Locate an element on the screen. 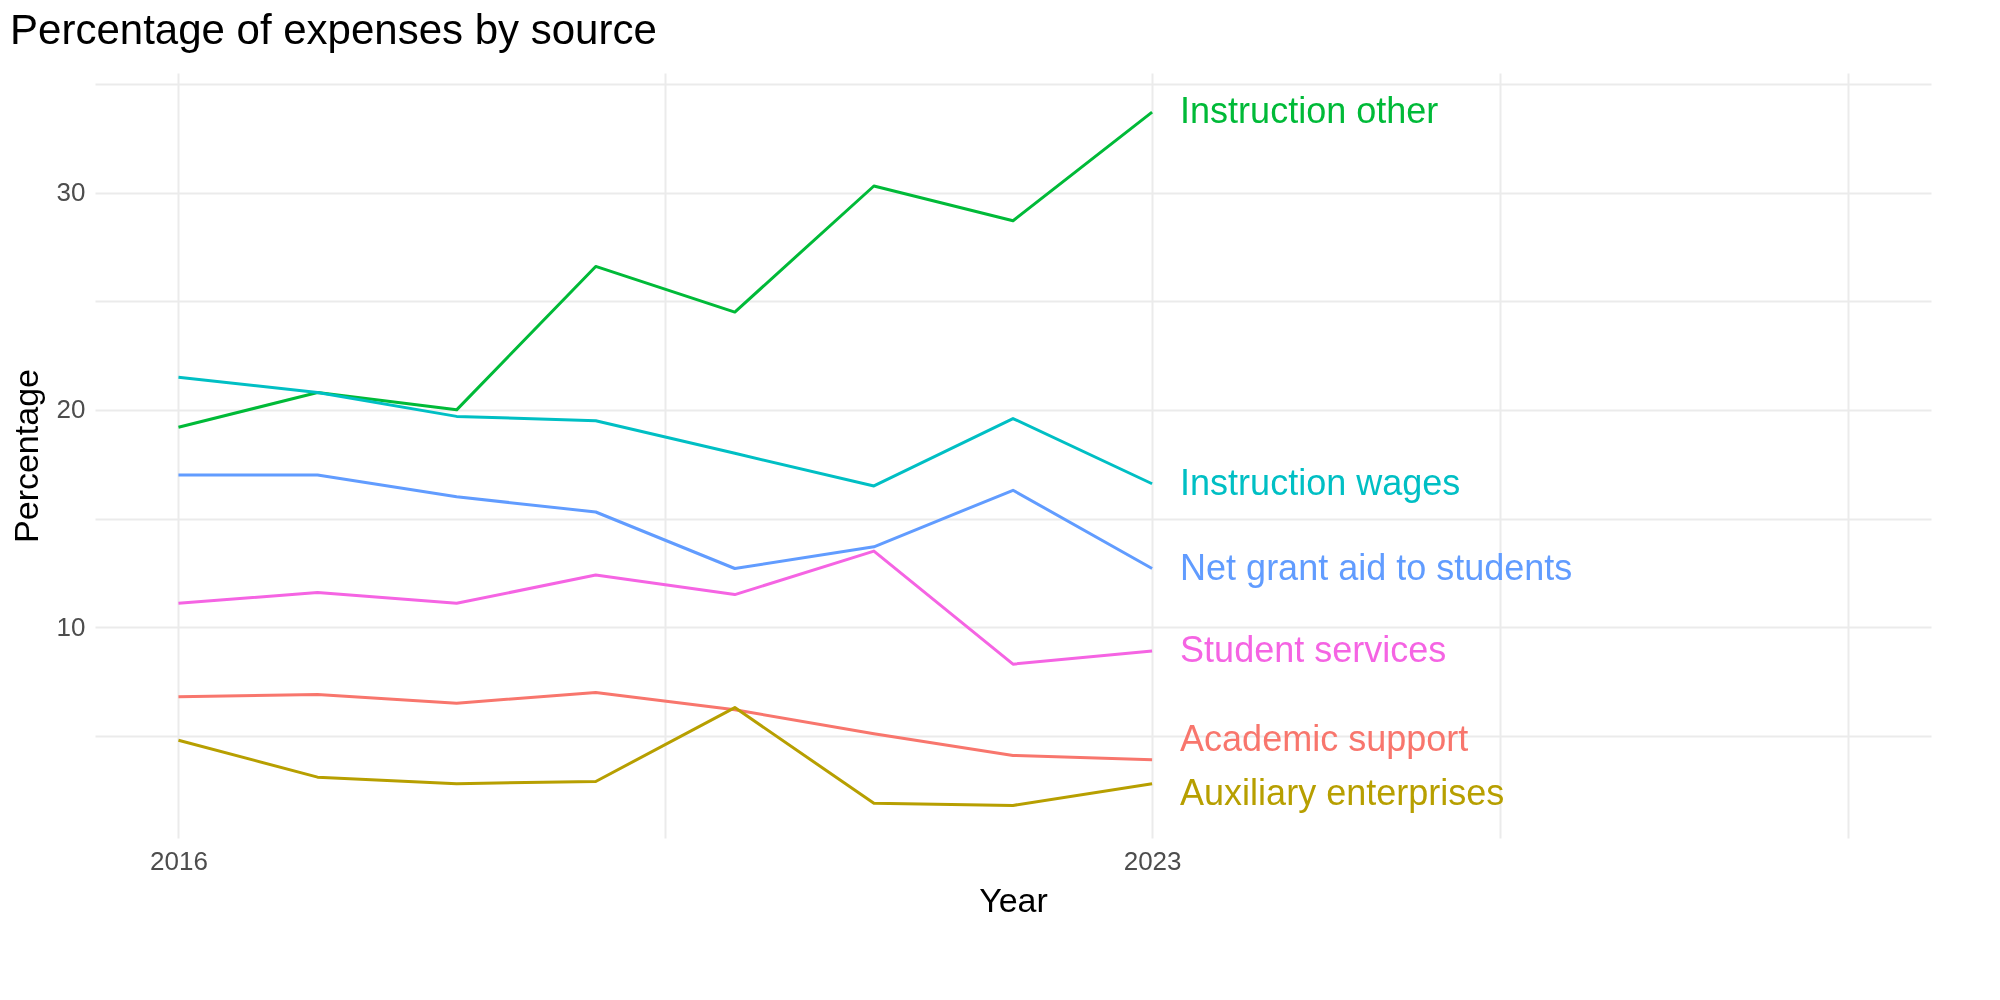  y-tick-label: 10 is located at coordinates (71, 626).